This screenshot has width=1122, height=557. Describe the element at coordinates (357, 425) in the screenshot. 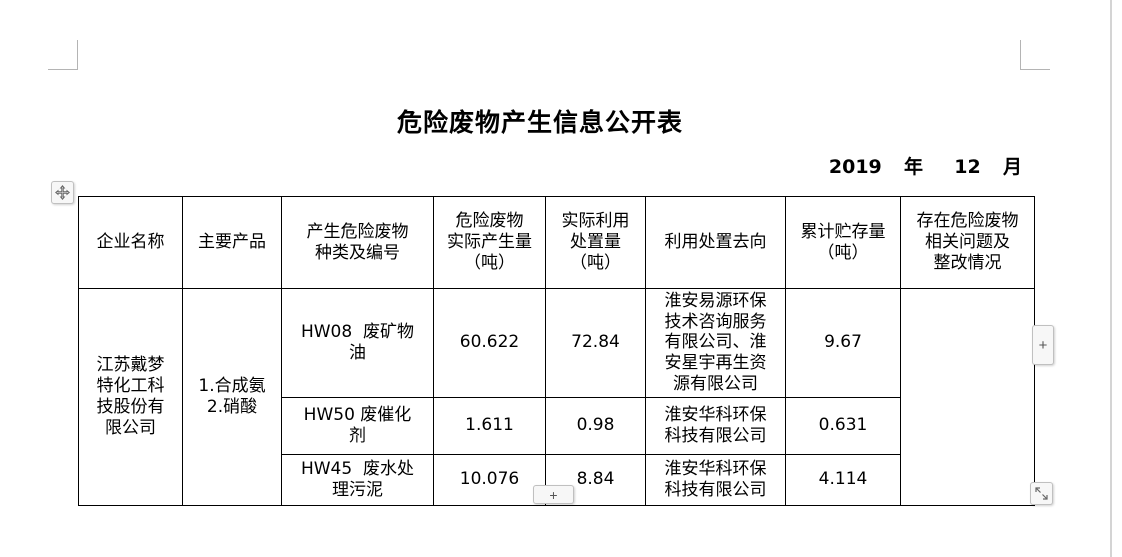

I see `cell-waste-type: HW50 废催化剂` at that location.